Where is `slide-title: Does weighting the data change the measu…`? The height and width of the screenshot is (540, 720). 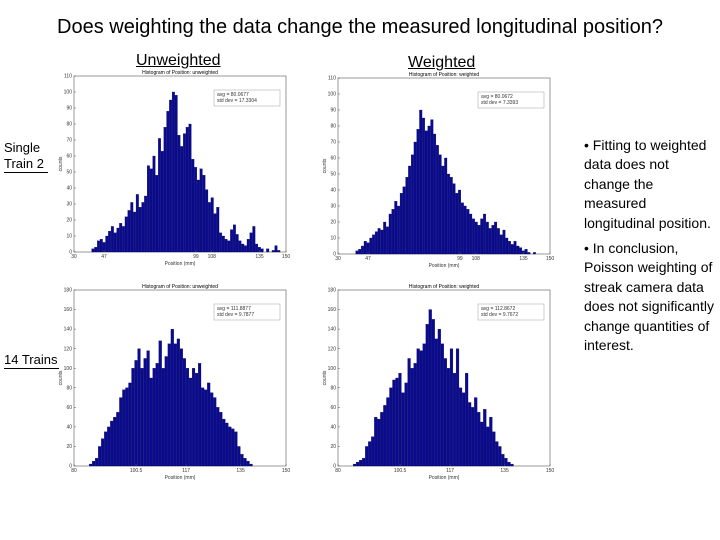 slide-title: Does weighting the data change the measu… is located at coordinates (360, 27).